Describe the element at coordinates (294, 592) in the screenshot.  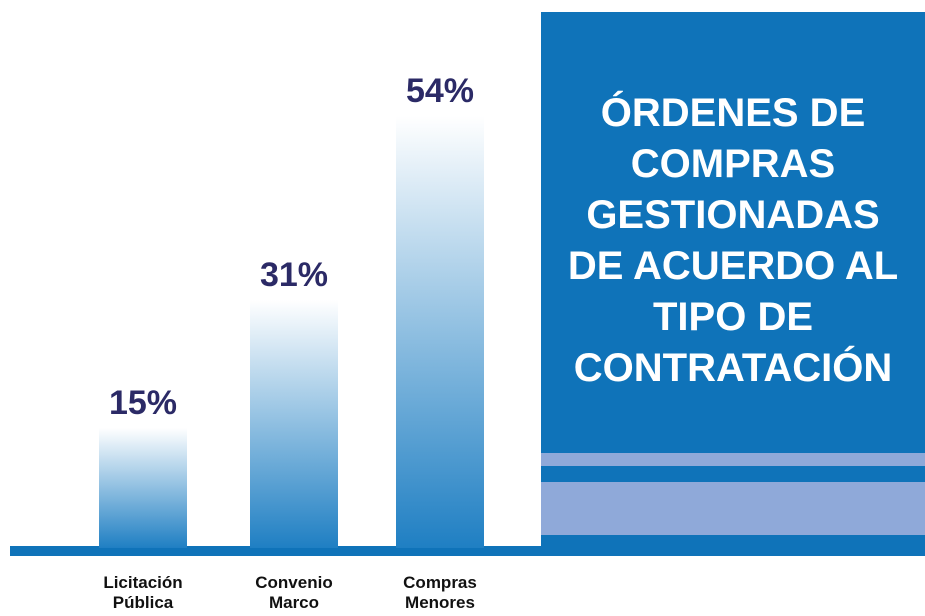
I see `x-tick-label: Convenio Marco` at that location.